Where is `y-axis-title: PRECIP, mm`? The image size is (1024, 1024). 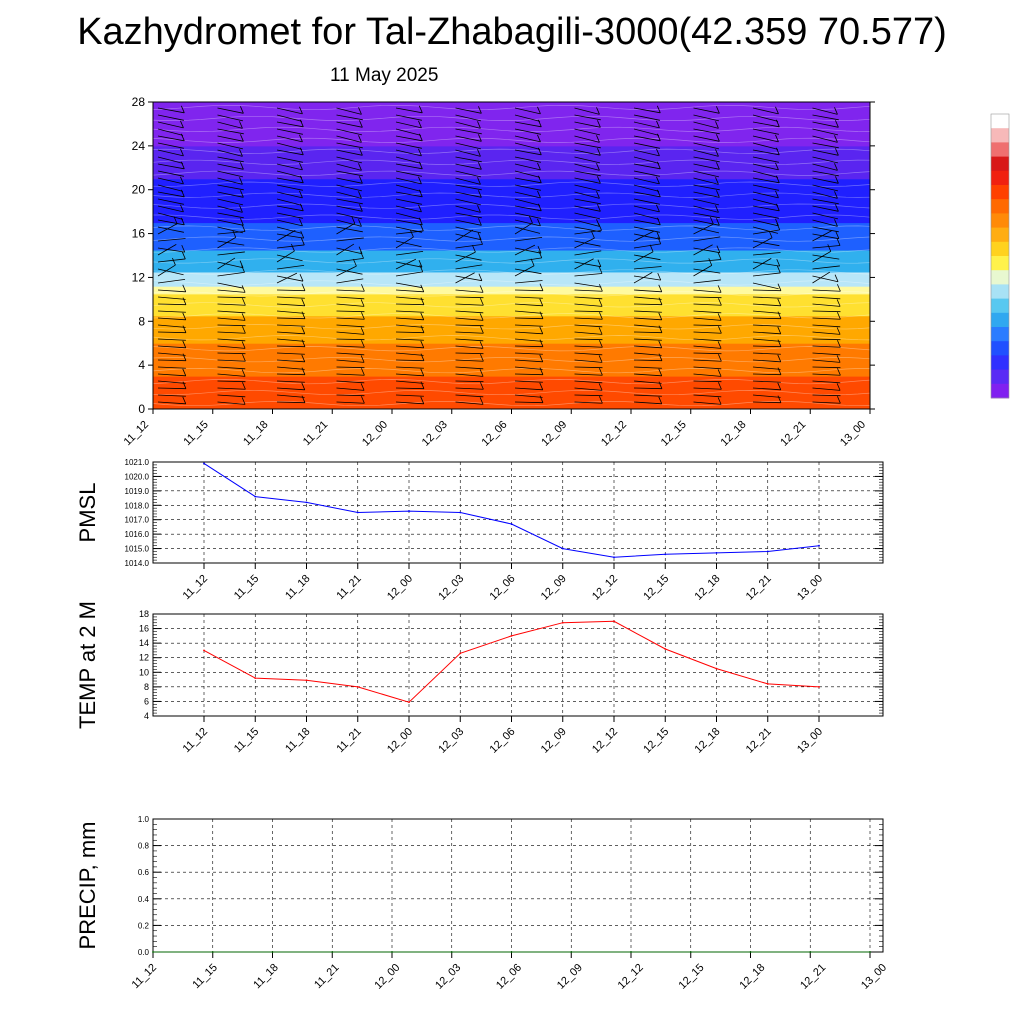
y-axis-title: PRECIP, mm is located at coordinates (87, 886).